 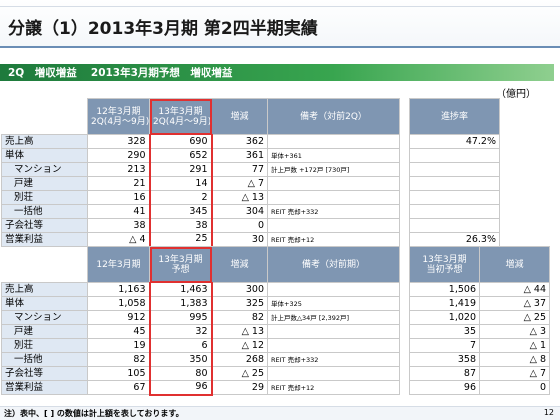 I want to click on vs-initial-change: △ 7, so click(x=514, y=373).